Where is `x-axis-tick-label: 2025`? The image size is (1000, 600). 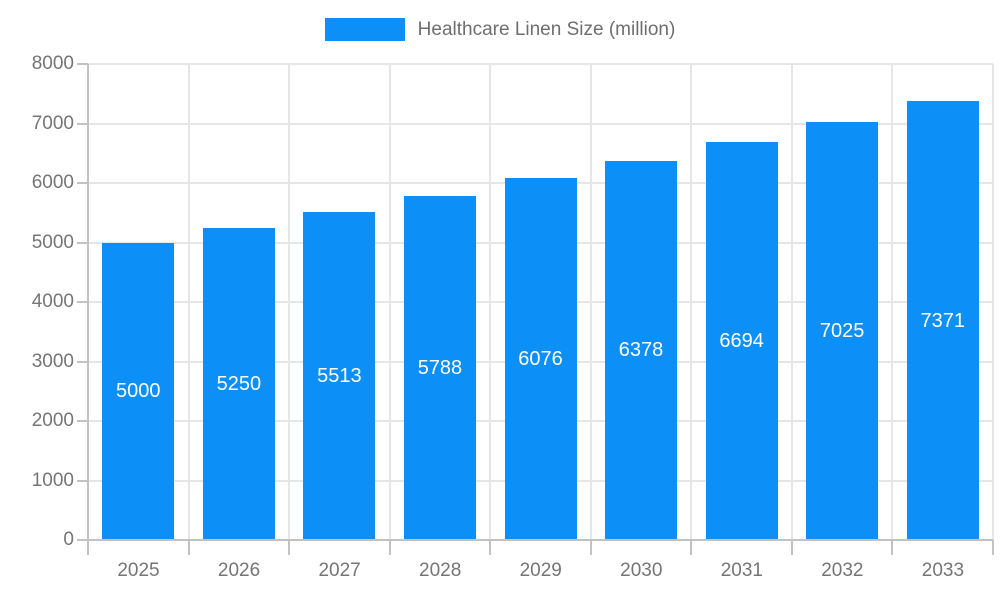
x-axis-tick-label: 2025 is located at coordinates (138, 570).